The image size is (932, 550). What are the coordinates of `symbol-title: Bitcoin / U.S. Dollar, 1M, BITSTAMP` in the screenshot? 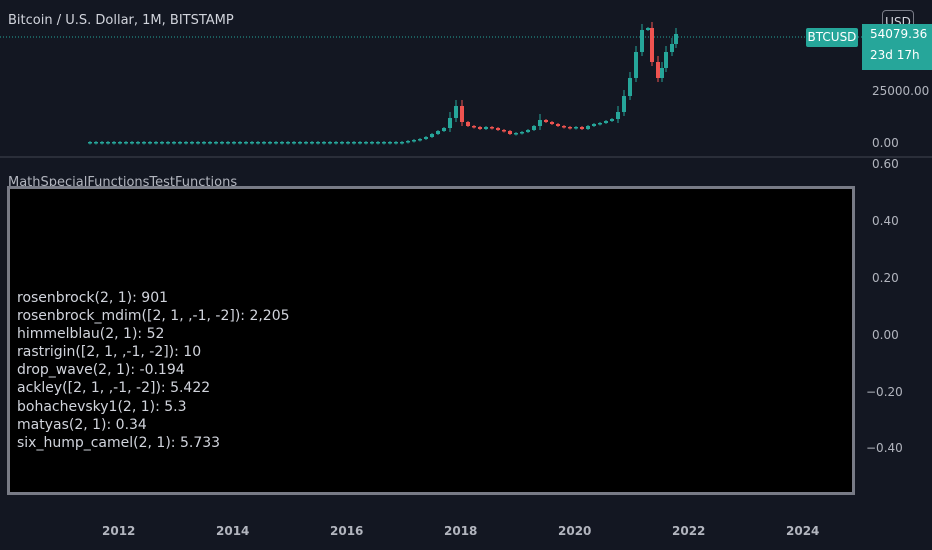 It's located at (121, 20).